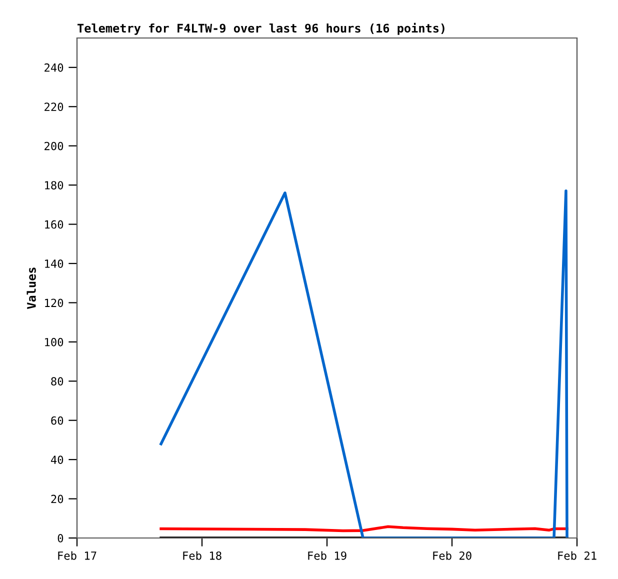  Describe the element at coordinates (54, 224) in the screenshot. I see `y-tick-label: 160` at that location.